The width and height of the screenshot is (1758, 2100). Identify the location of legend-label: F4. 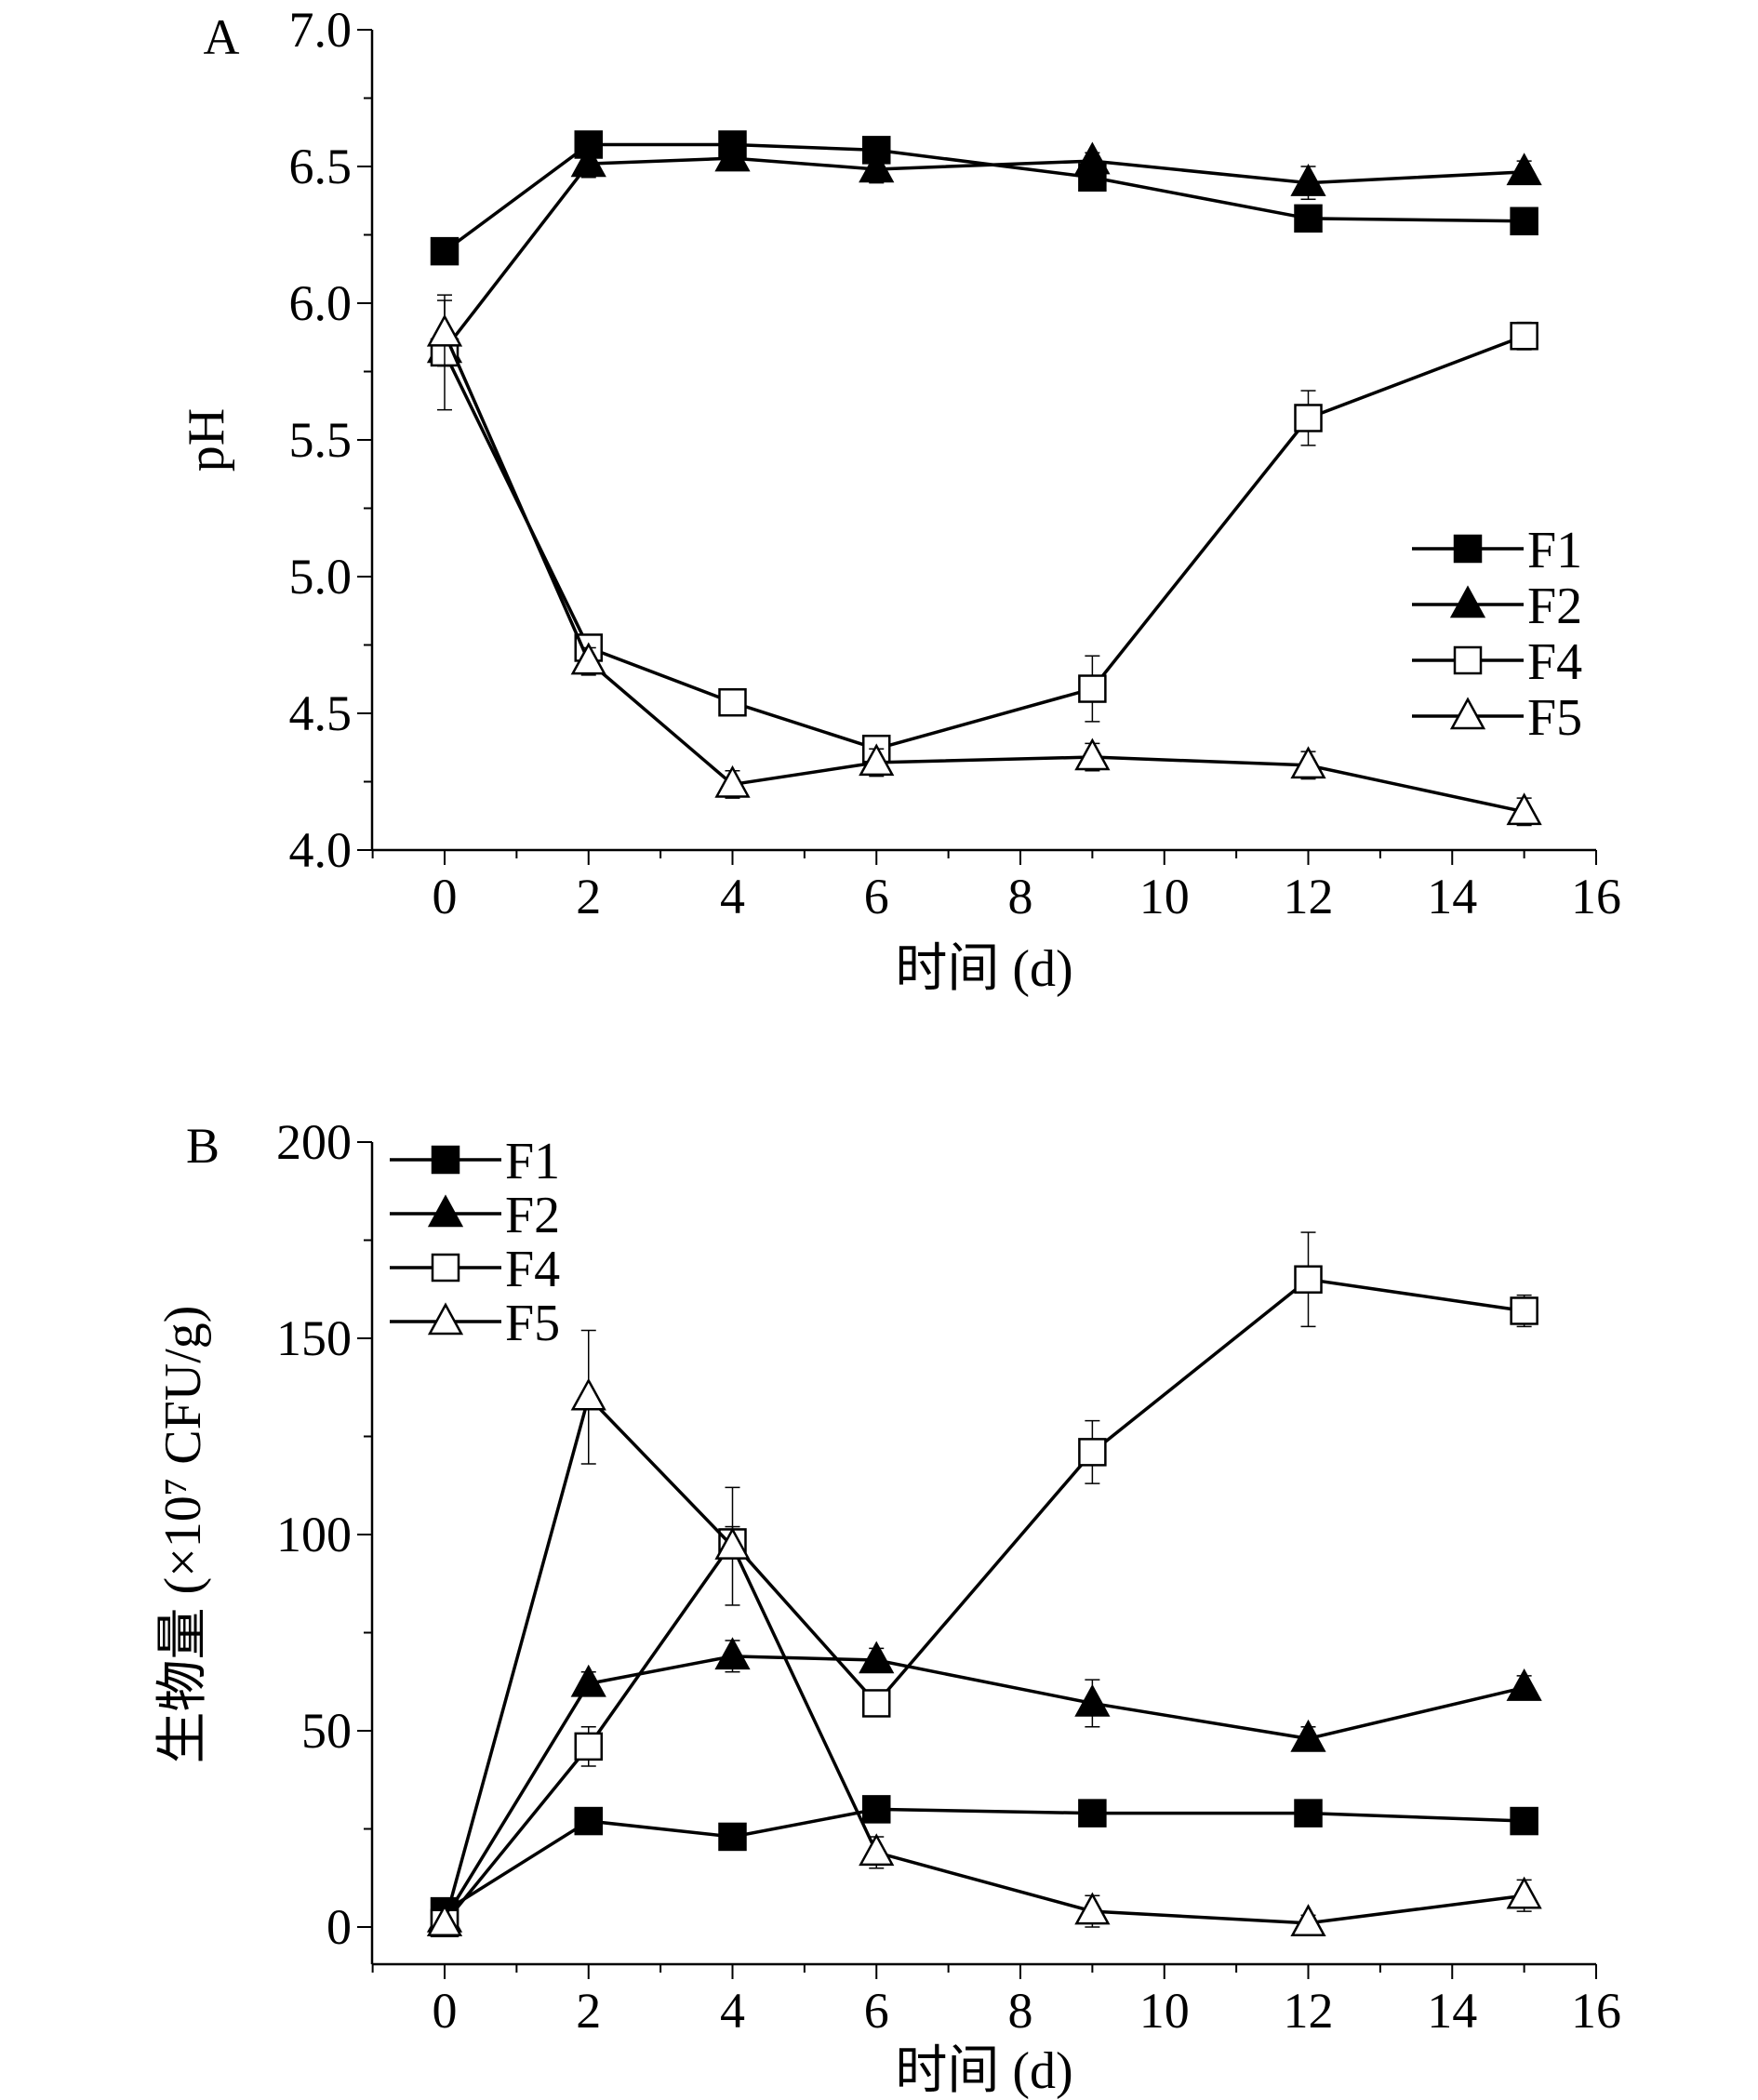
(1554, 662).